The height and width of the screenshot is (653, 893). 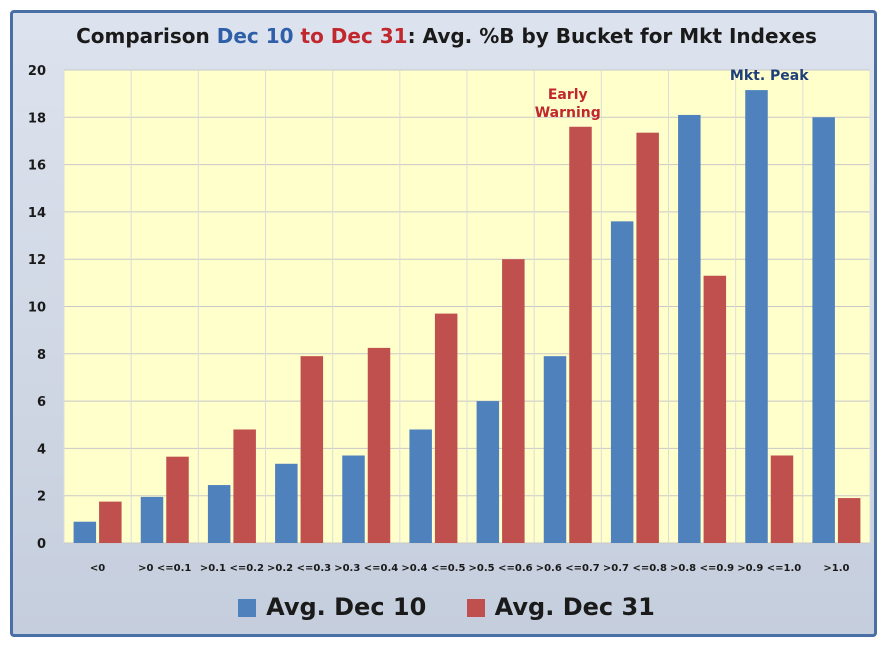 What do you see at coordinates (164, 568) in the screenshot?
I see `x-tick-label: >0 <=0.1` at bounding box center [164, 568].